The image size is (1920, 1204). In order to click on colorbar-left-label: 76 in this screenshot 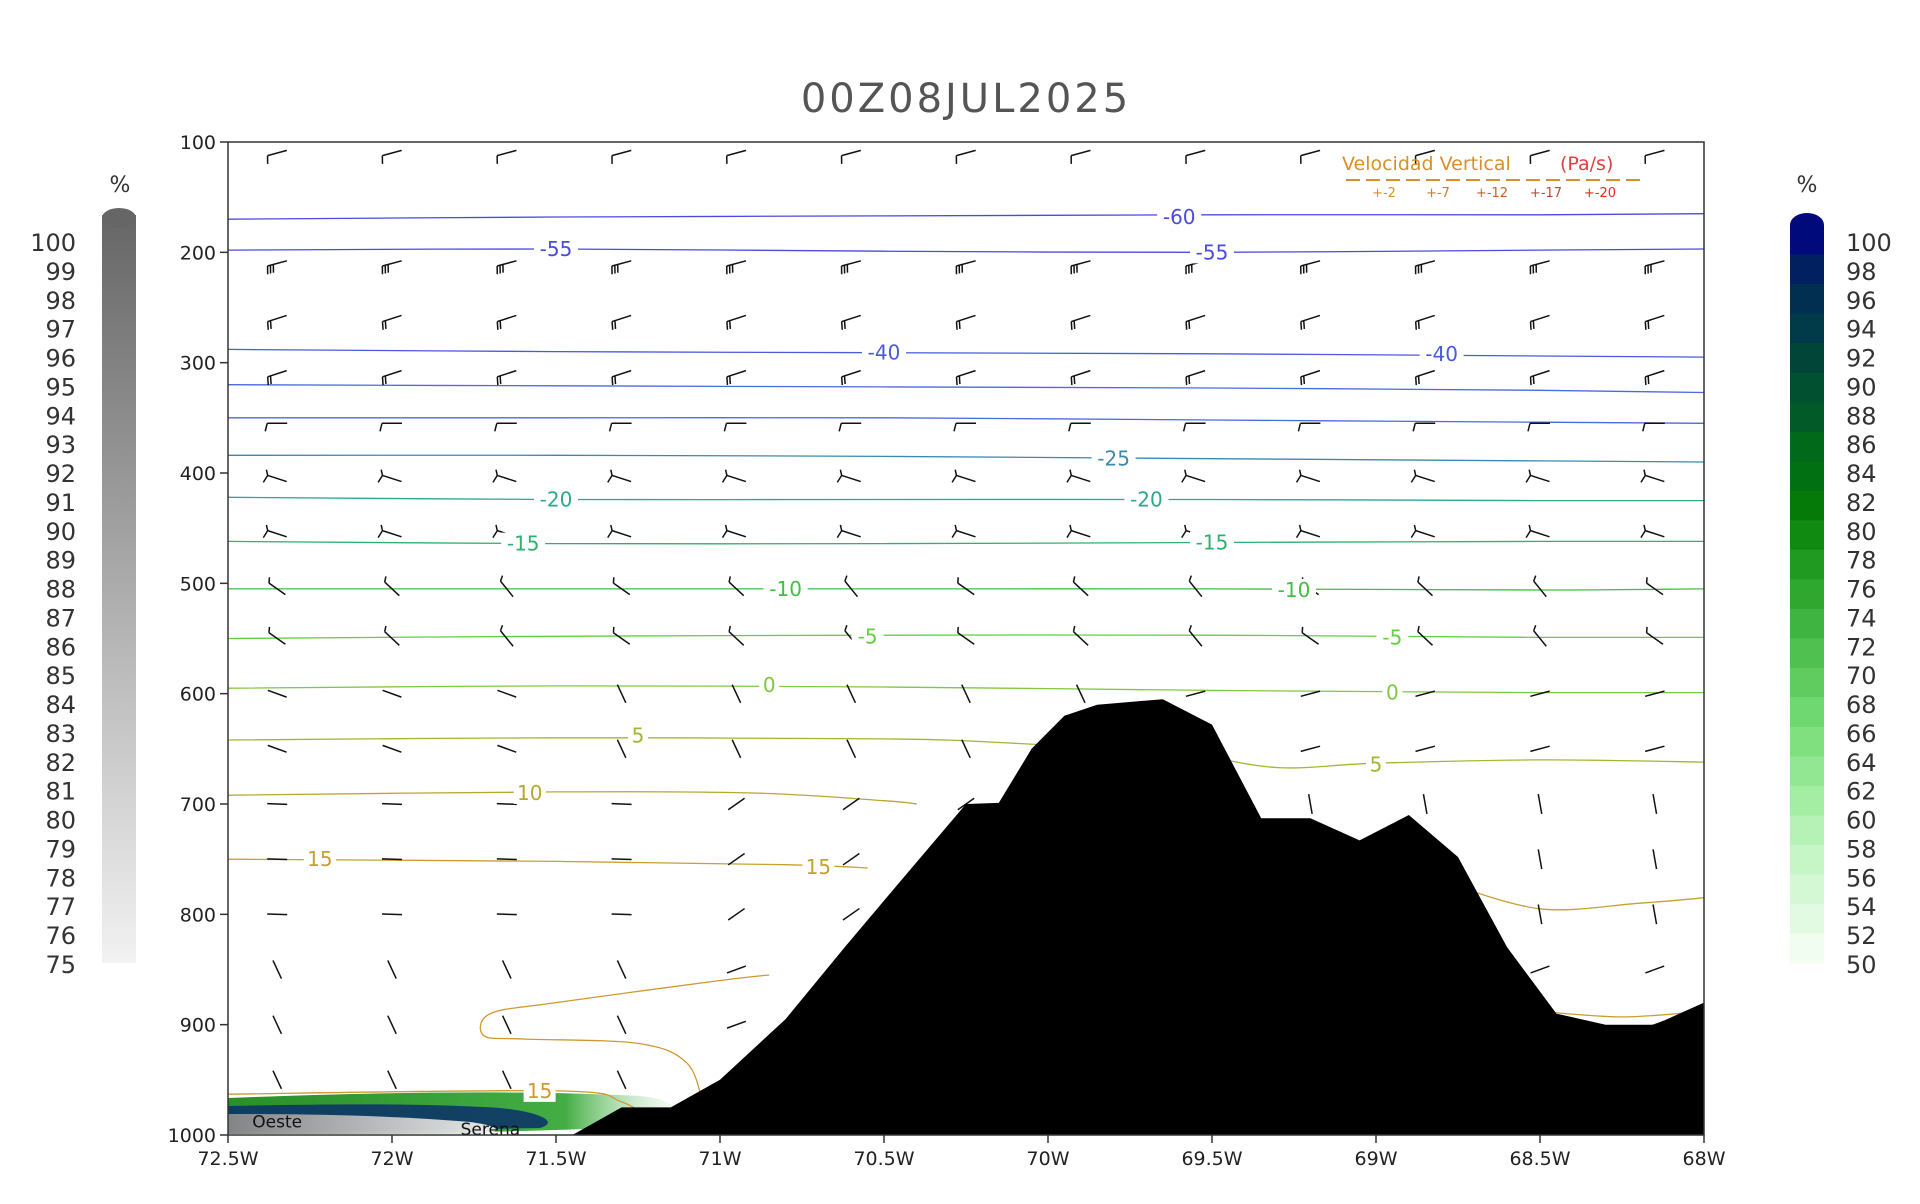, I will do `click(60, 936)`.